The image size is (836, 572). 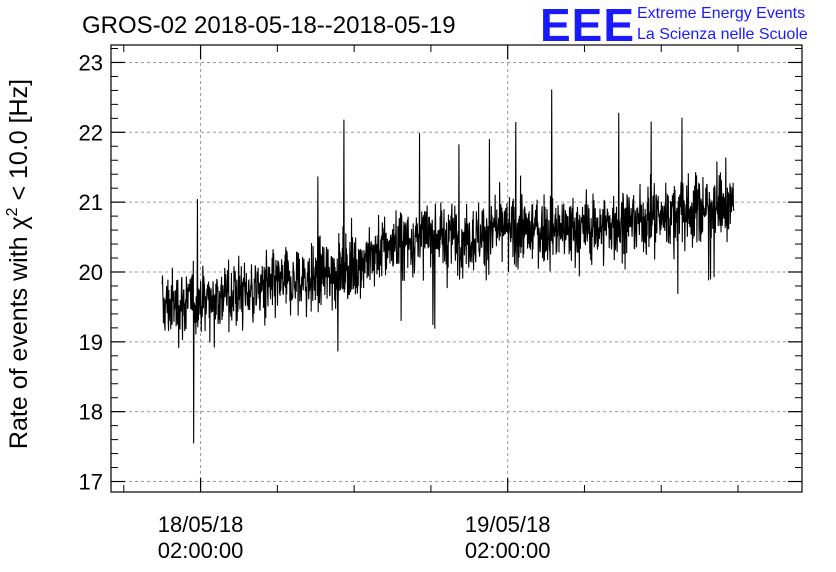 What do you see at coordinates (12, 211) in the screenshot?
I see `y-axis-label-superscript: 2` at bounding box center [12, 211].